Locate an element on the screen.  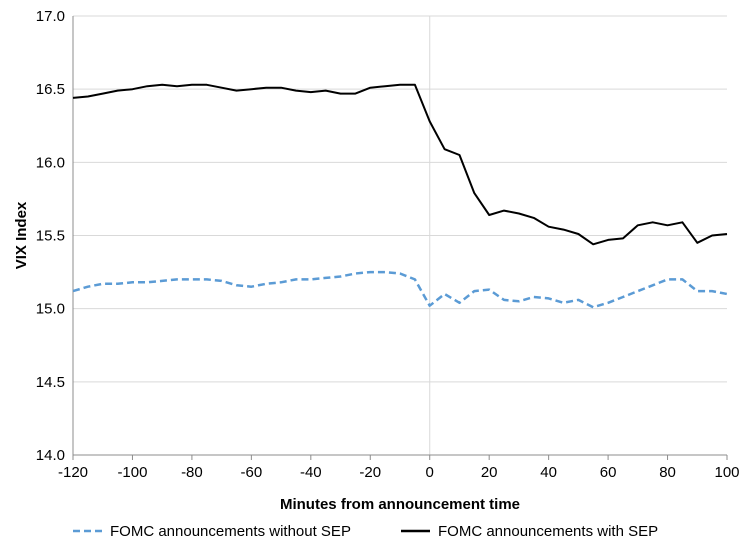
x-tick-label: 100 is located at coordinates (726, 472).